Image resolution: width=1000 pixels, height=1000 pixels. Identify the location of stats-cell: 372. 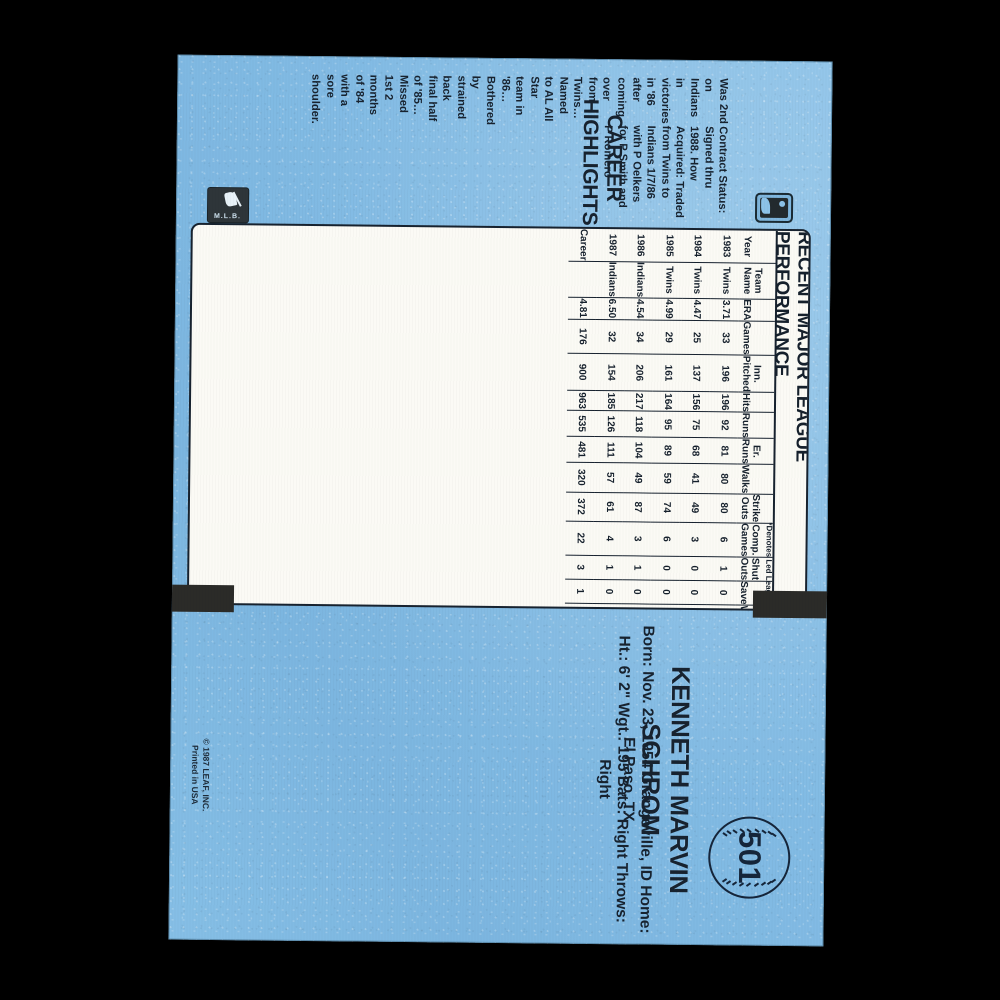
(580, 506).